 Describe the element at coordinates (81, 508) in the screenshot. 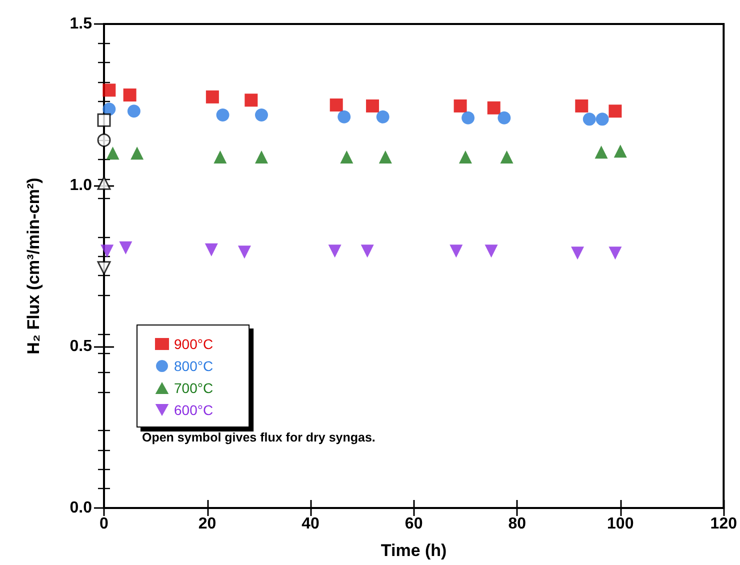

I see `y-tick-label: 0.0` at that location.